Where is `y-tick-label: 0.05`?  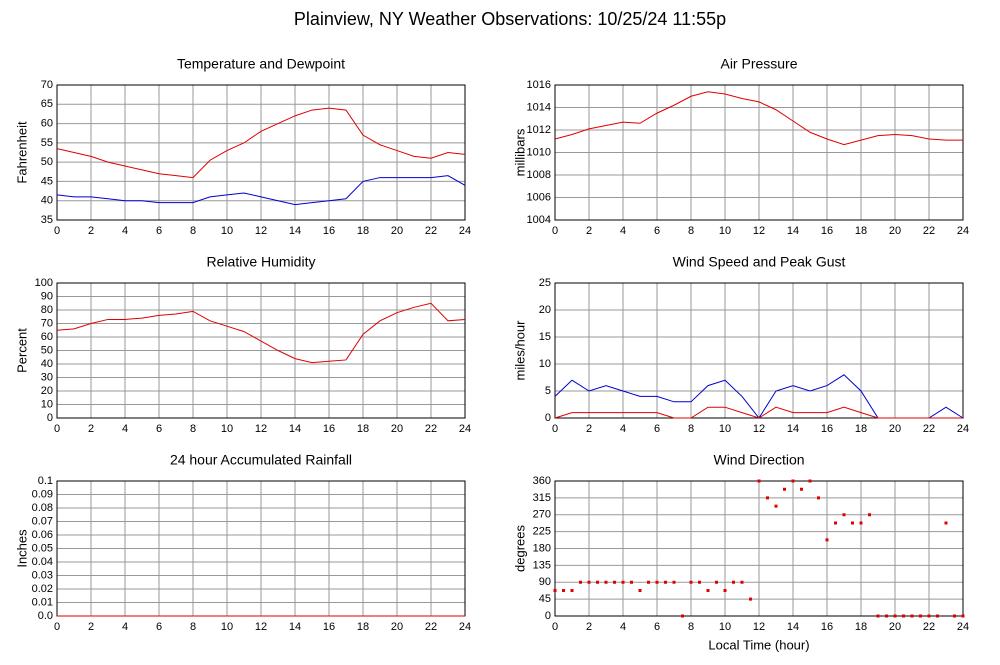 y-tick-label: 0.05 is located at coordinates (42, 548).